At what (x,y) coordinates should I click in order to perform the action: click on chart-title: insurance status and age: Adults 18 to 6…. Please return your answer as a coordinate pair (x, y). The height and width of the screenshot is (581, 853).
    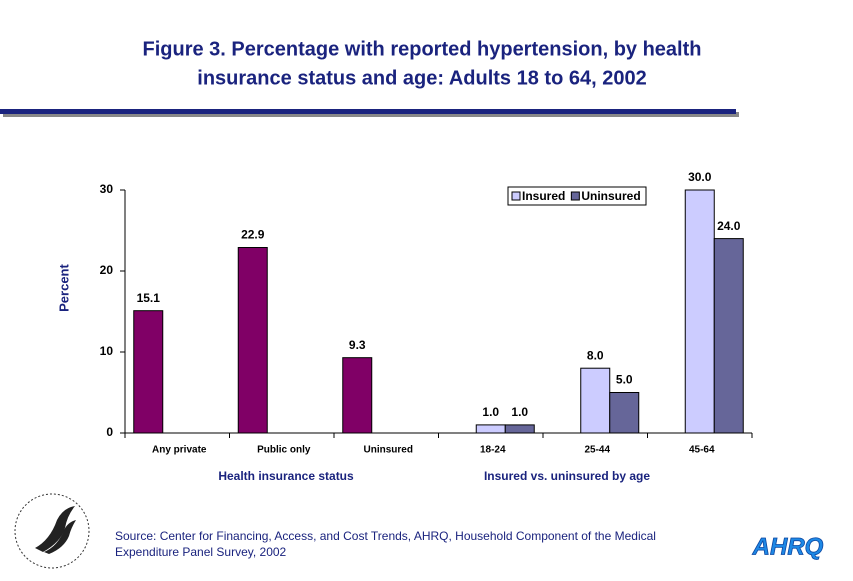
    Looking at the image, I should click on (421, 78).